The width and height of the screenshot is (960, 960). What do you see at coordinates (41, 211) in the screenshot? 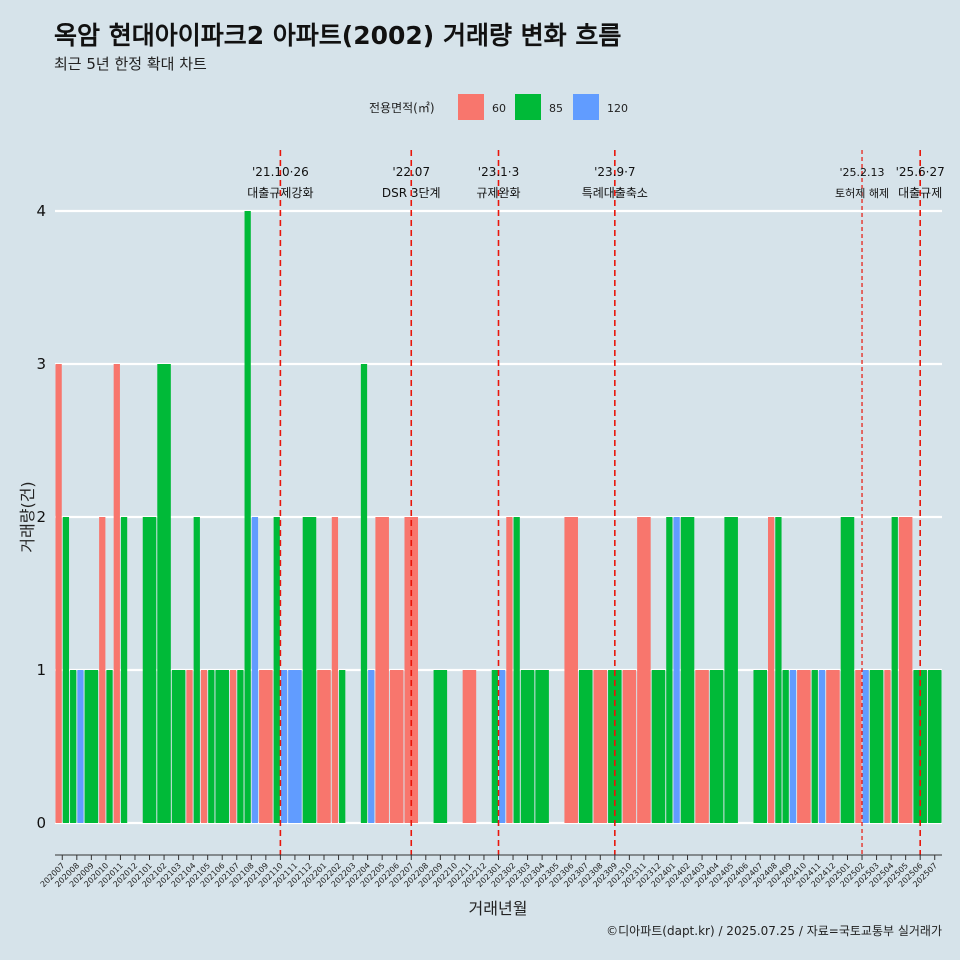
I see `y-tick-label: 4` at bounding box center [41, 211].